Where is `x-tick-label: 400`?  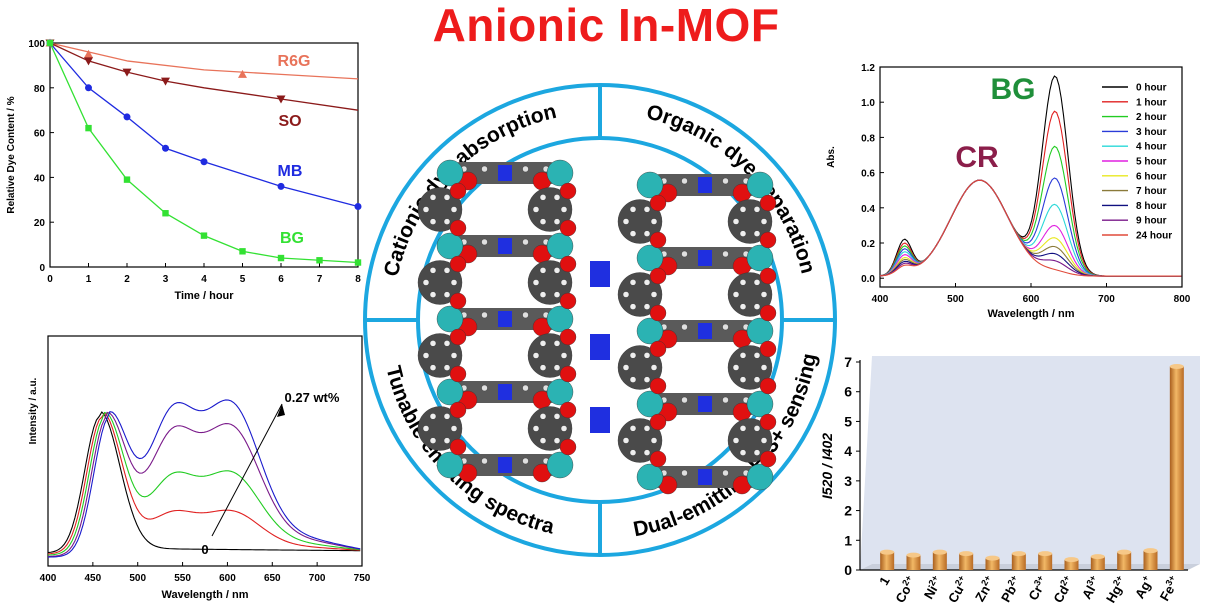 x-tick-label: 400 is located at coordinates (48, 578).